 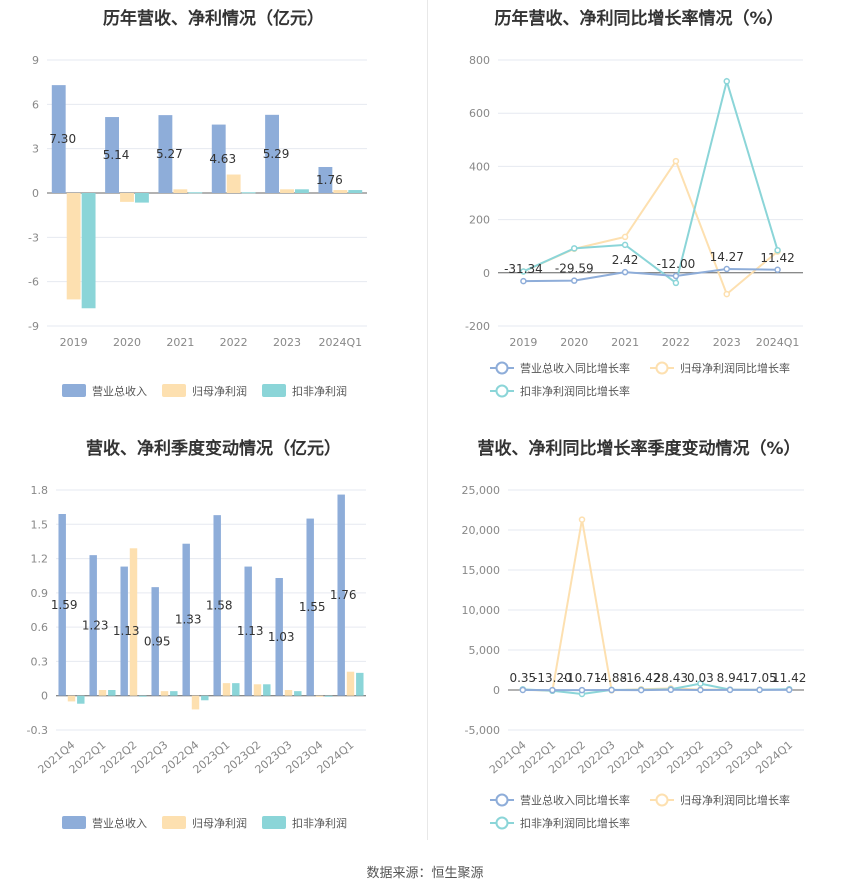 What do you see at coordinates (126, 631) in the screenshot?
I see `bar-data-label: 1.13` at bounding box center [126, 631].